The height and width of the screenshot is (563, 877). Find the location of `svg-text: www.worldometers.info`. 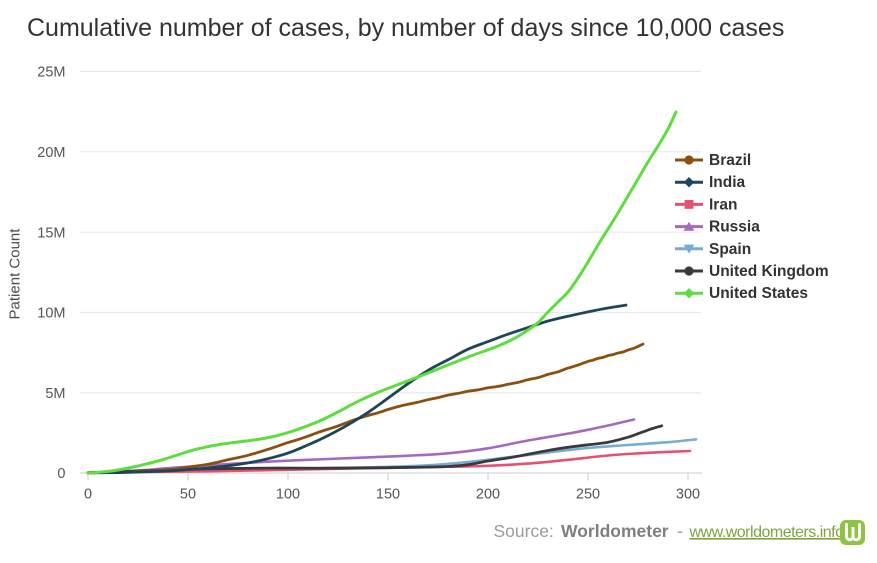

svg-text: www.worldometers.info is located at coordinates (767, 532).